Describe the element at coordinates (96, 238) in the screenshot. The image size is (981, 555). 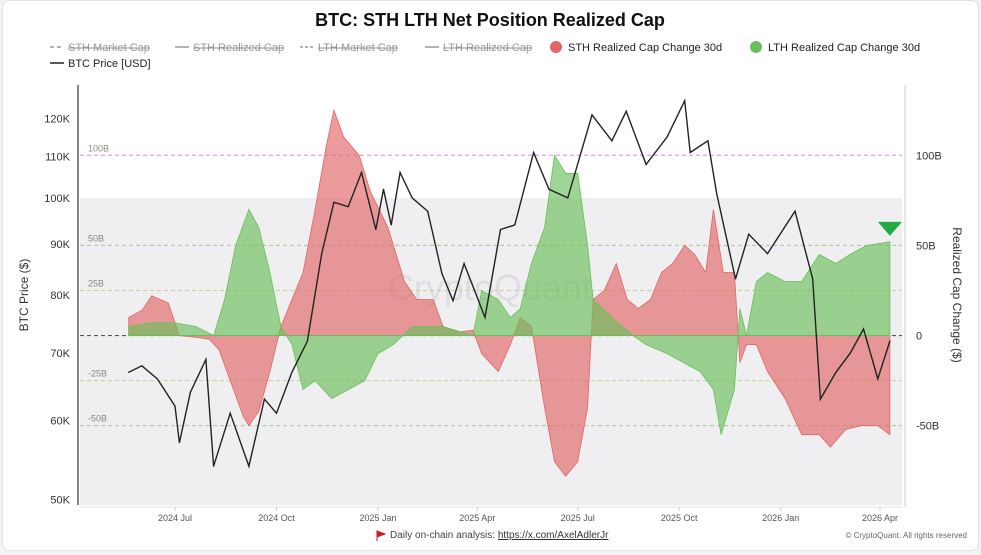
I see `reference-label: 50B` at that location.